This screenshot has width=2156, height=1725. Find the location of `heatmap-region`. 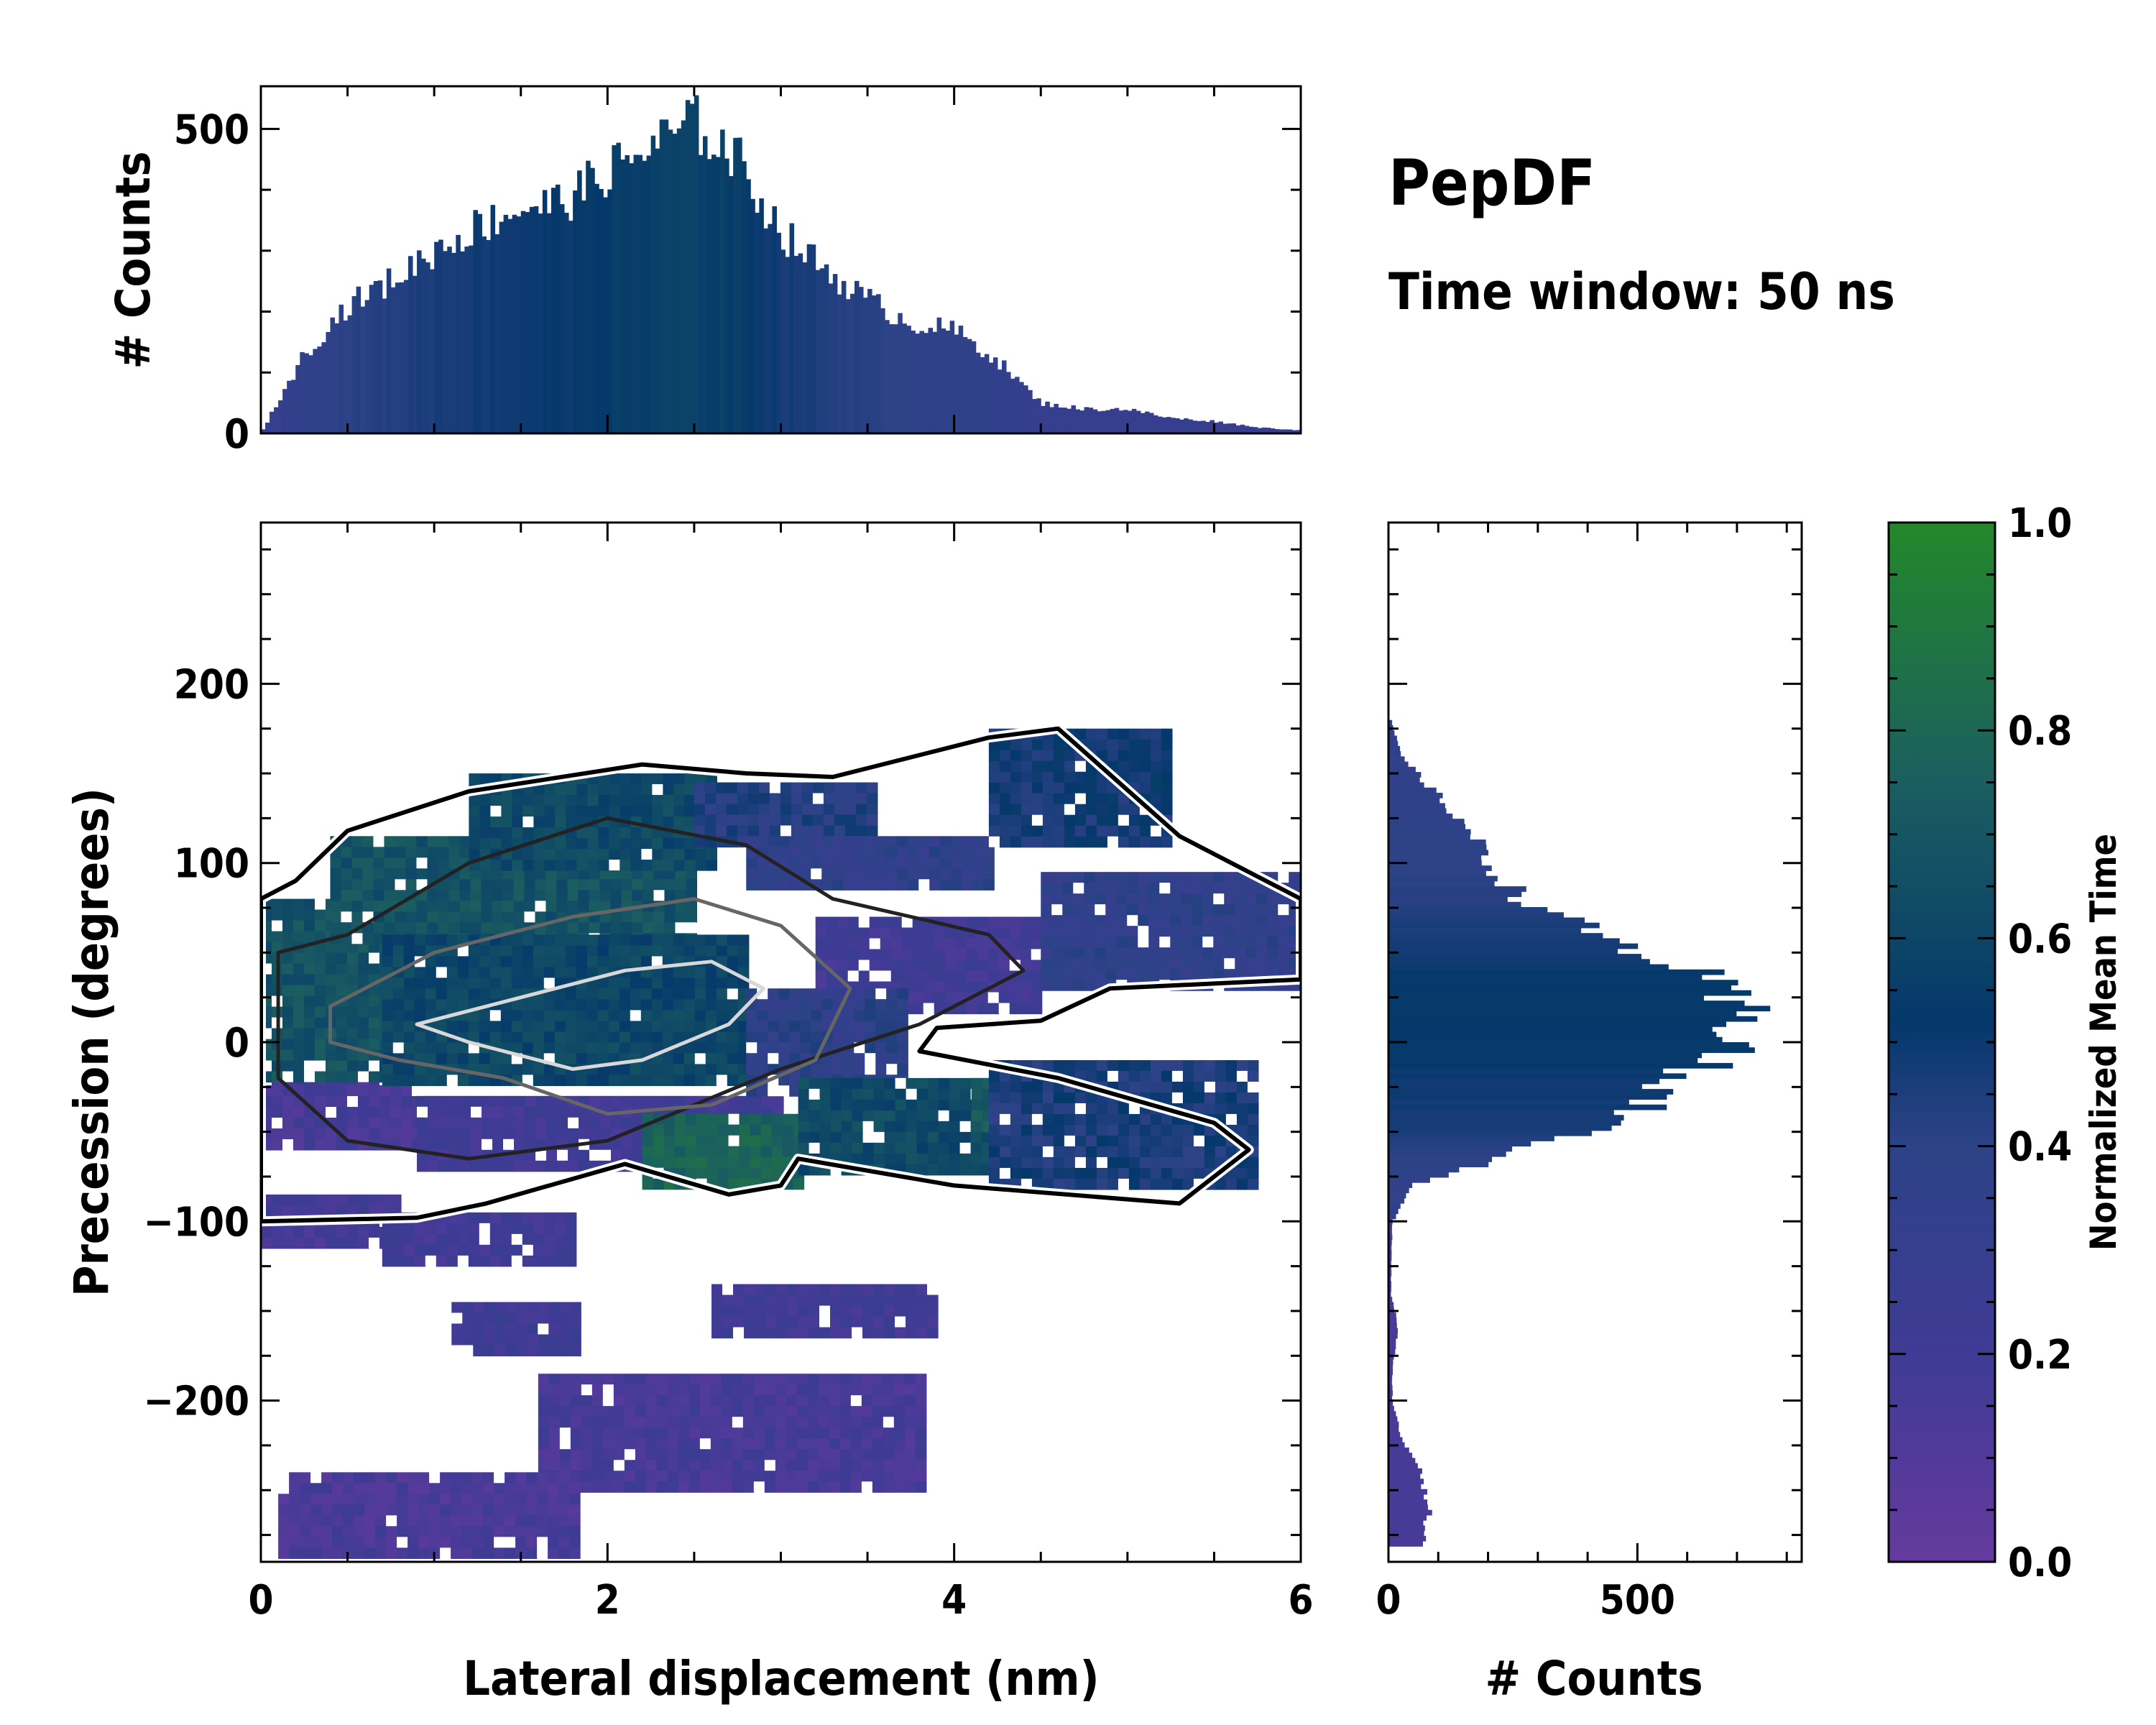

heatmap-region is located at coordinates (825, 1311).